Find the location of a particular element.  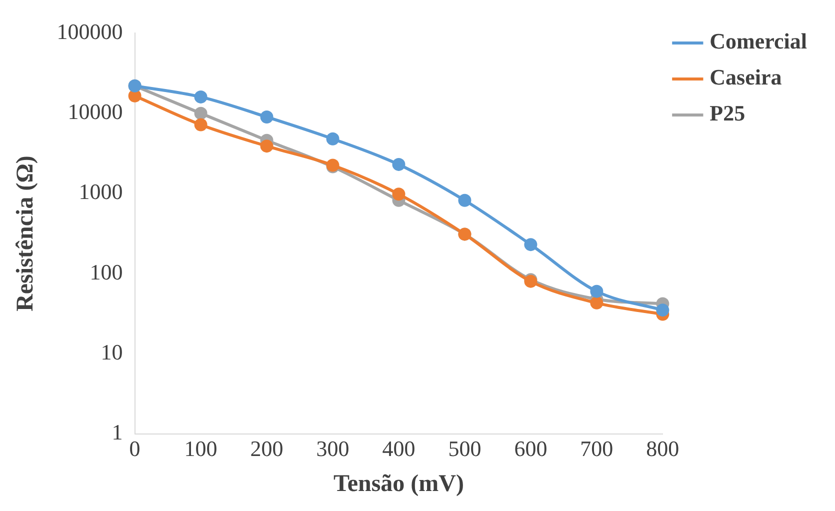

legend-label: Caseira is located at coordinates (746, 77).